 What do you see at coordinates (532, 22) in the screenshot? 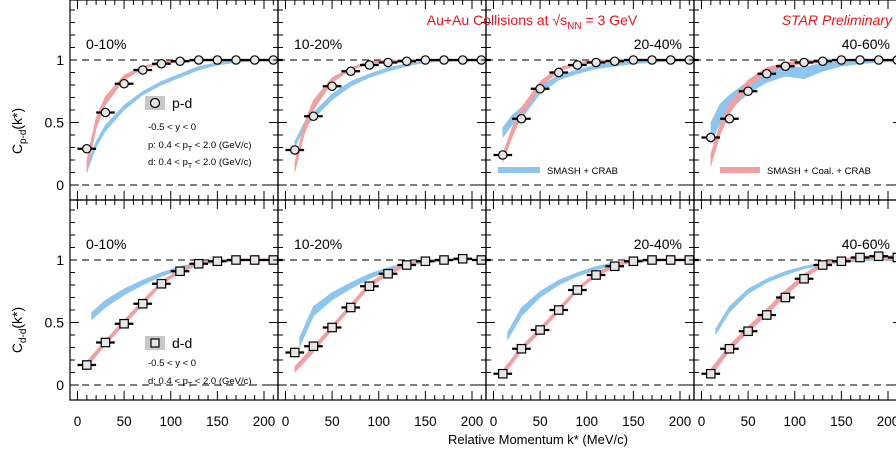
I see `figure-title: Au+Au Collisions at √sNN = 3 GeV` at bounding box center [532, 22].